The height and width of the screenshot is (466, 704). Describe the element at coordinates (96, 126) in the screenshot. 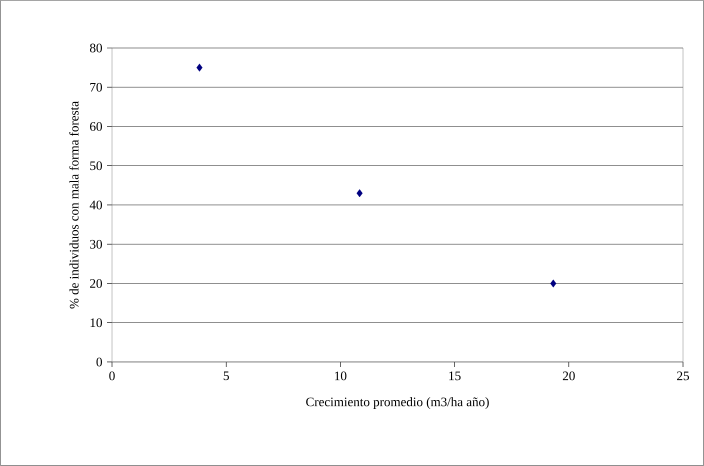

I see `y-tick-label: 60` at that location.